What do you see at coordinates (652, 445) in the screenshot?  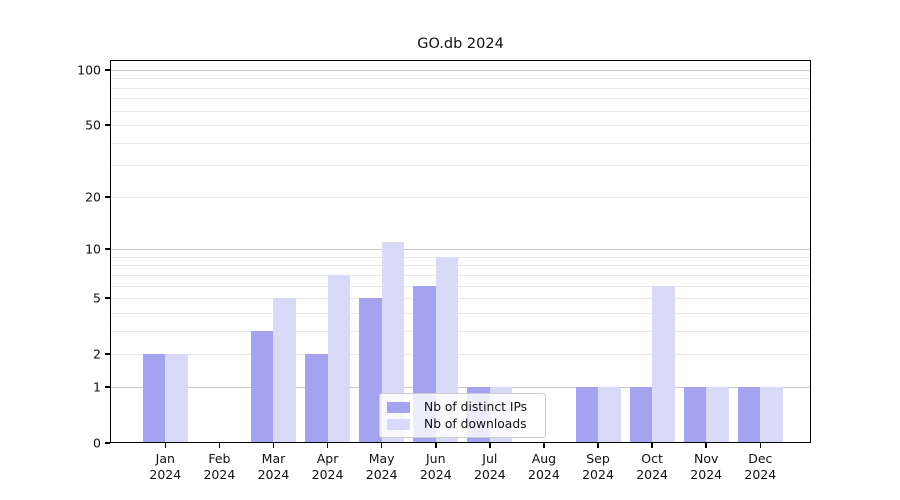 I see `x-tick-mark-oct` at bounding box center [652, 445].